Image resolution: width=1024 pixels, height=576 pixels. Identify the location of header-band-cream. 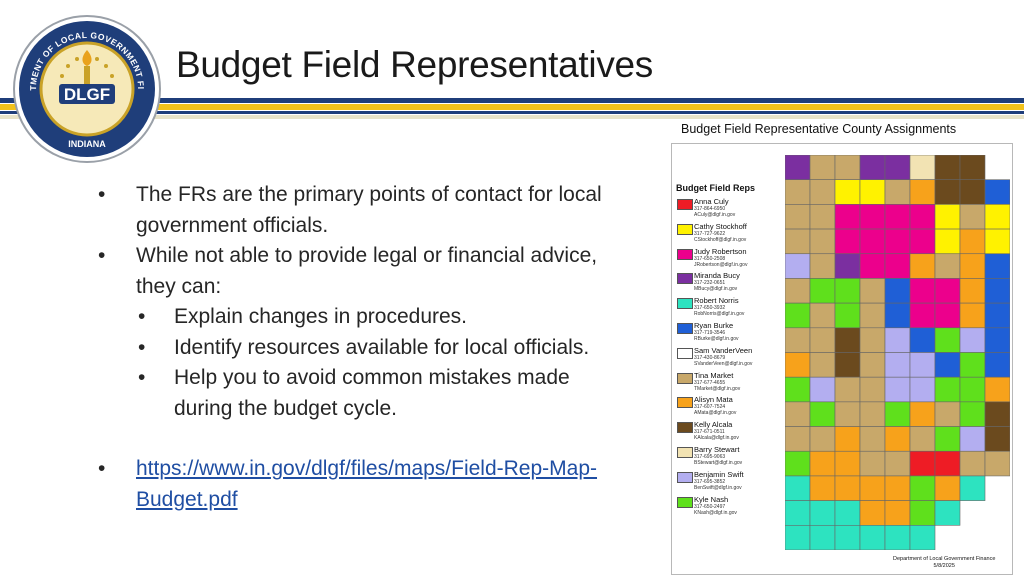
(512, 117).